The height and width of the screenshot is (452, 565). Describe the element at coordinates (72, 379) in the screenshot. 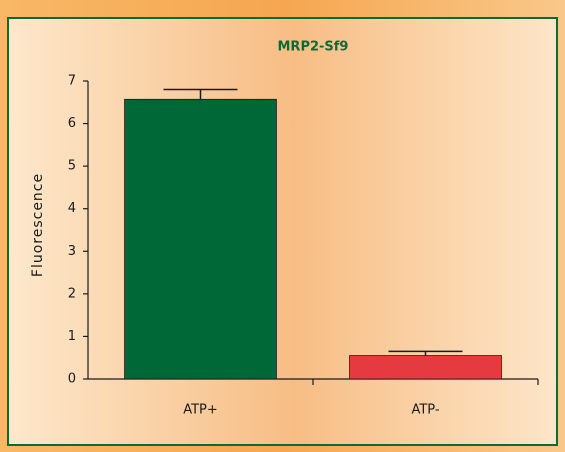

I see `y-tick-label: 0` at that location.